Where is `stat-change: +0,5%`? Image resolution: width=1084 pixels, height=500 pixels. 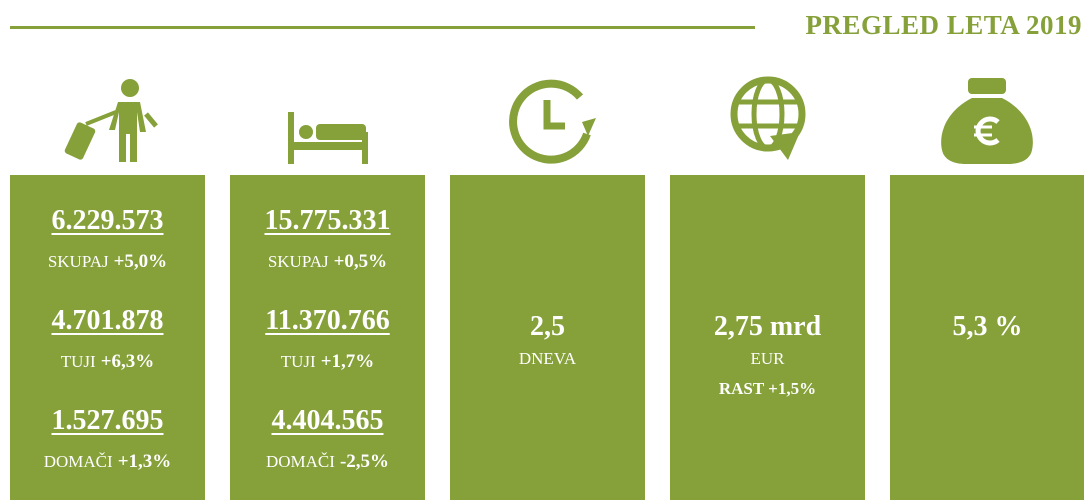 stat-change: +0,5% is located at coordinates (360, 261).